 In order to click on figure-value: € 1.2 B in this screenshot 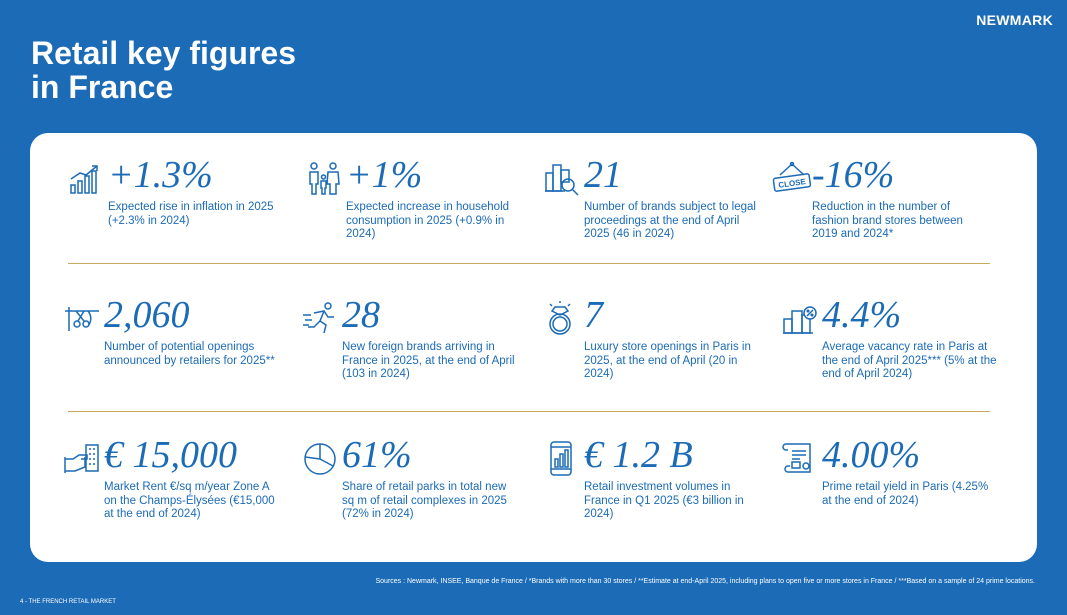, I will do `click(638, 455)`.